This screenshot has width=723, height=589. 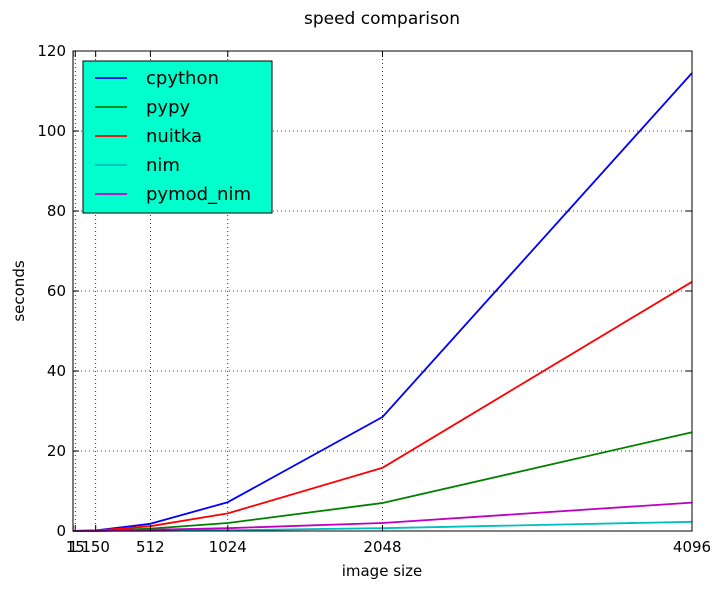 What do you see at coordinates (56, 451) in the screenshot?
I see `y-tick-label: 20` at bounding box center [56, 451].